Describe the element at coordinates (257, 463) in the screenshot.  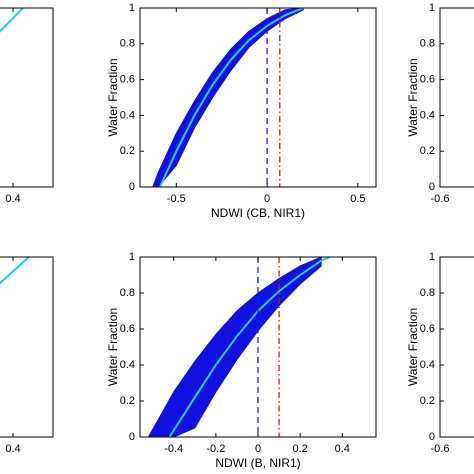
I see `x-axis-label: NDWI (B, NIR1)` at that location.